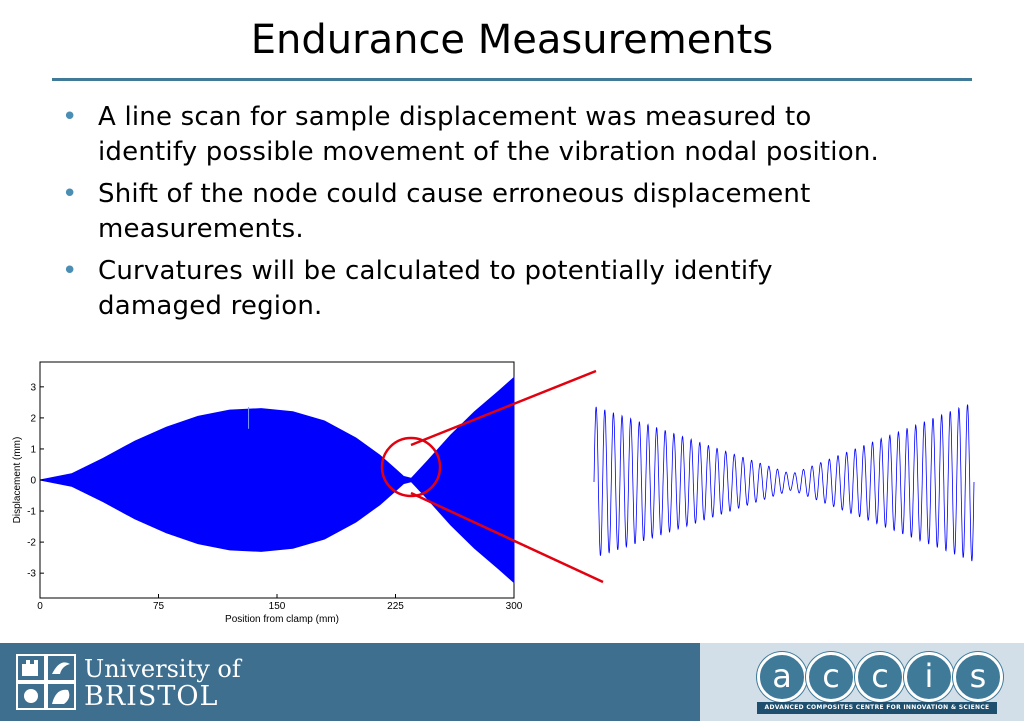 The width and height of the screenshot is (1024, 721). What do you see at coordinates (31, 574) in the screenshot?
I see `y-tick-label: -3` at bounding box center [31, 574].